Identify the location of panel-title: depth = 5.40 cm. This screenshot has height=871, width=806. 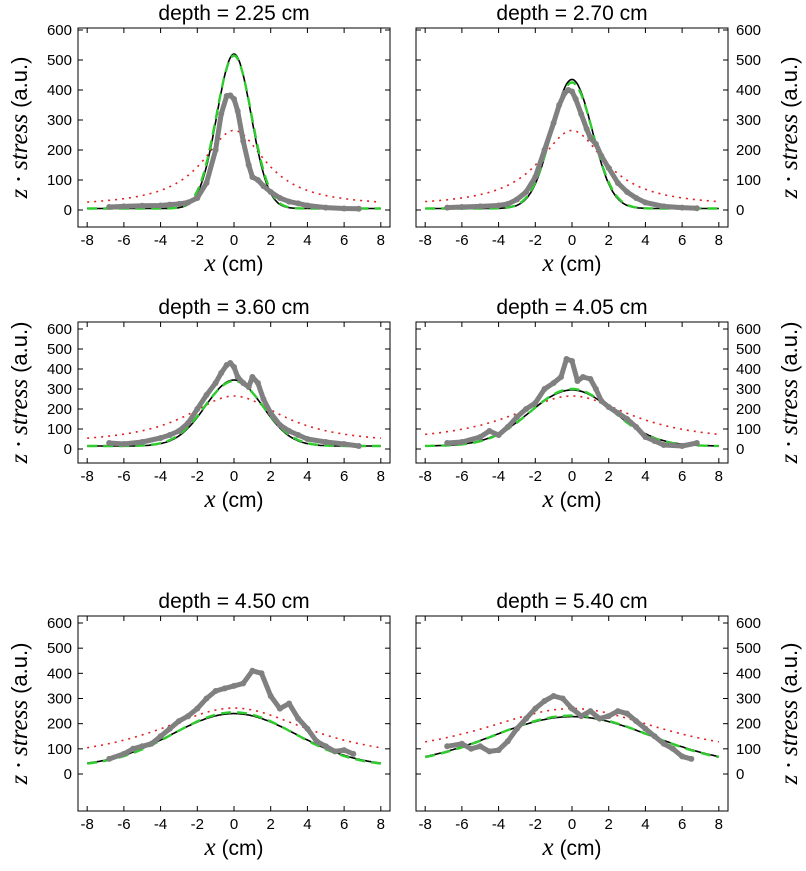
(571, 601).